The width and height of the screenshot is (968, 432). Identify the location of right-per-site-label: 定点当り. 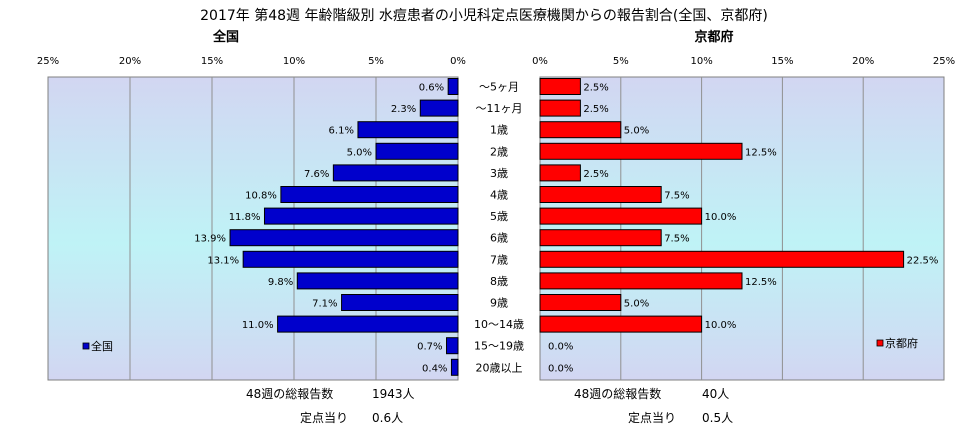
(652, 417).